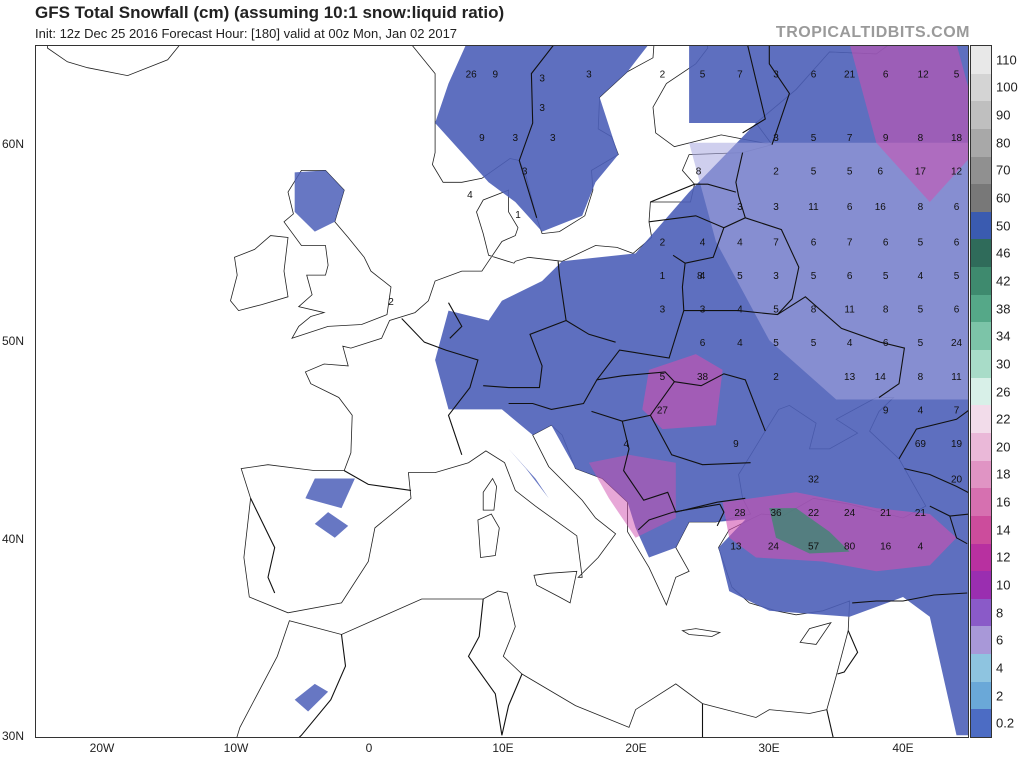 The width and height of the screenshot is (1024, 757). I want to click on snowfall-value-label: 20, so click(957, 480).